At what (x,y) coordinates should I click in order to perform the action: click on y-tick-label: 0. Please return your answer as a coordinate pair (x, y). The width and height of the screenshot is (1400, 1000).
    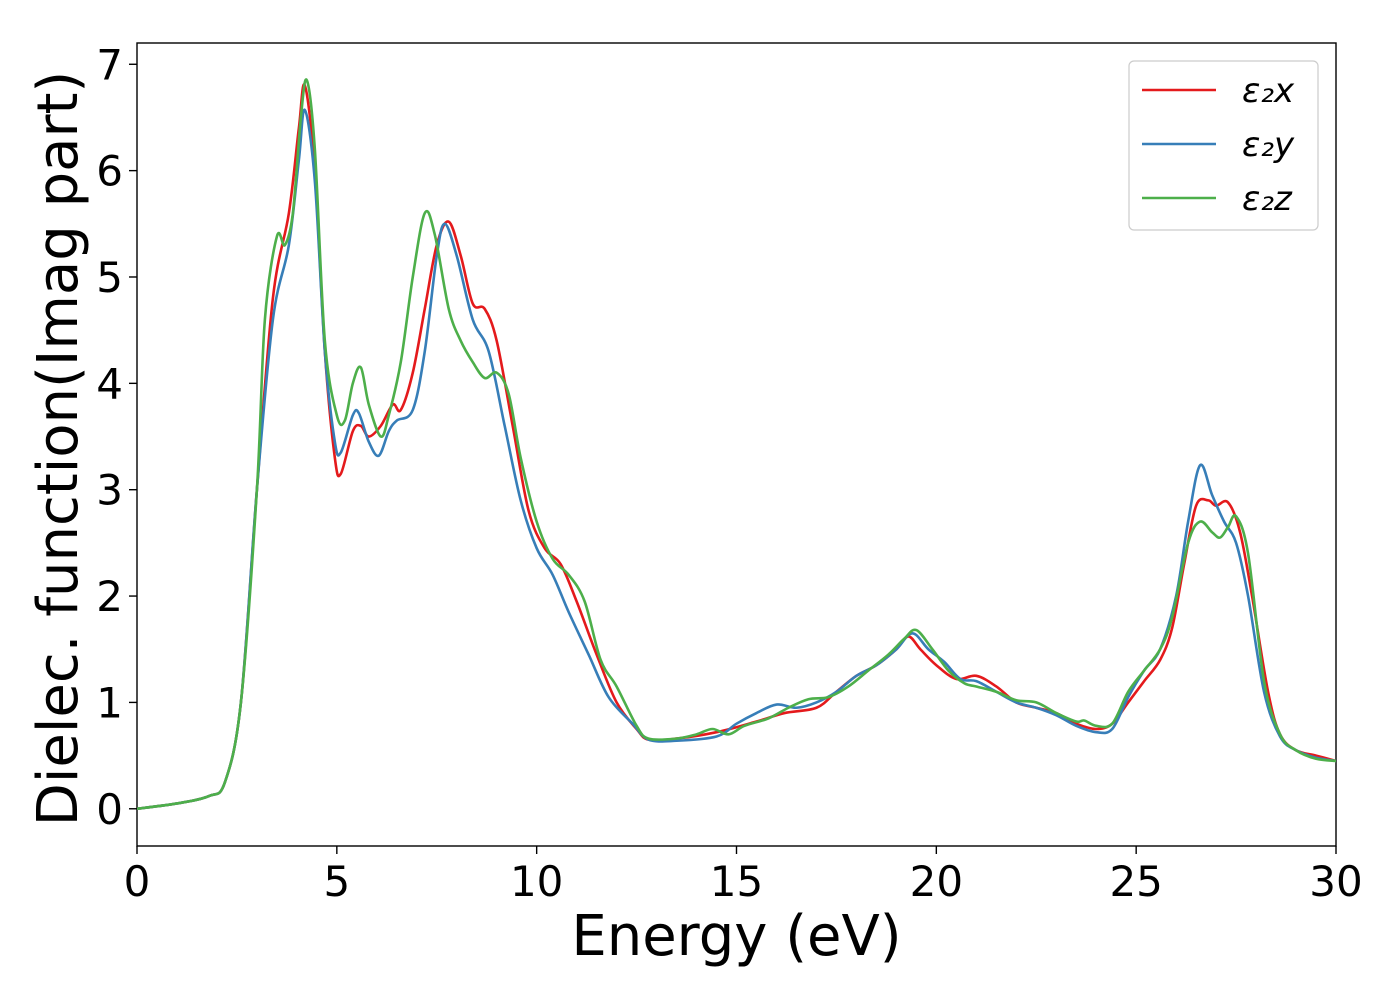
    Looking at the image, I should click on (109, 809).